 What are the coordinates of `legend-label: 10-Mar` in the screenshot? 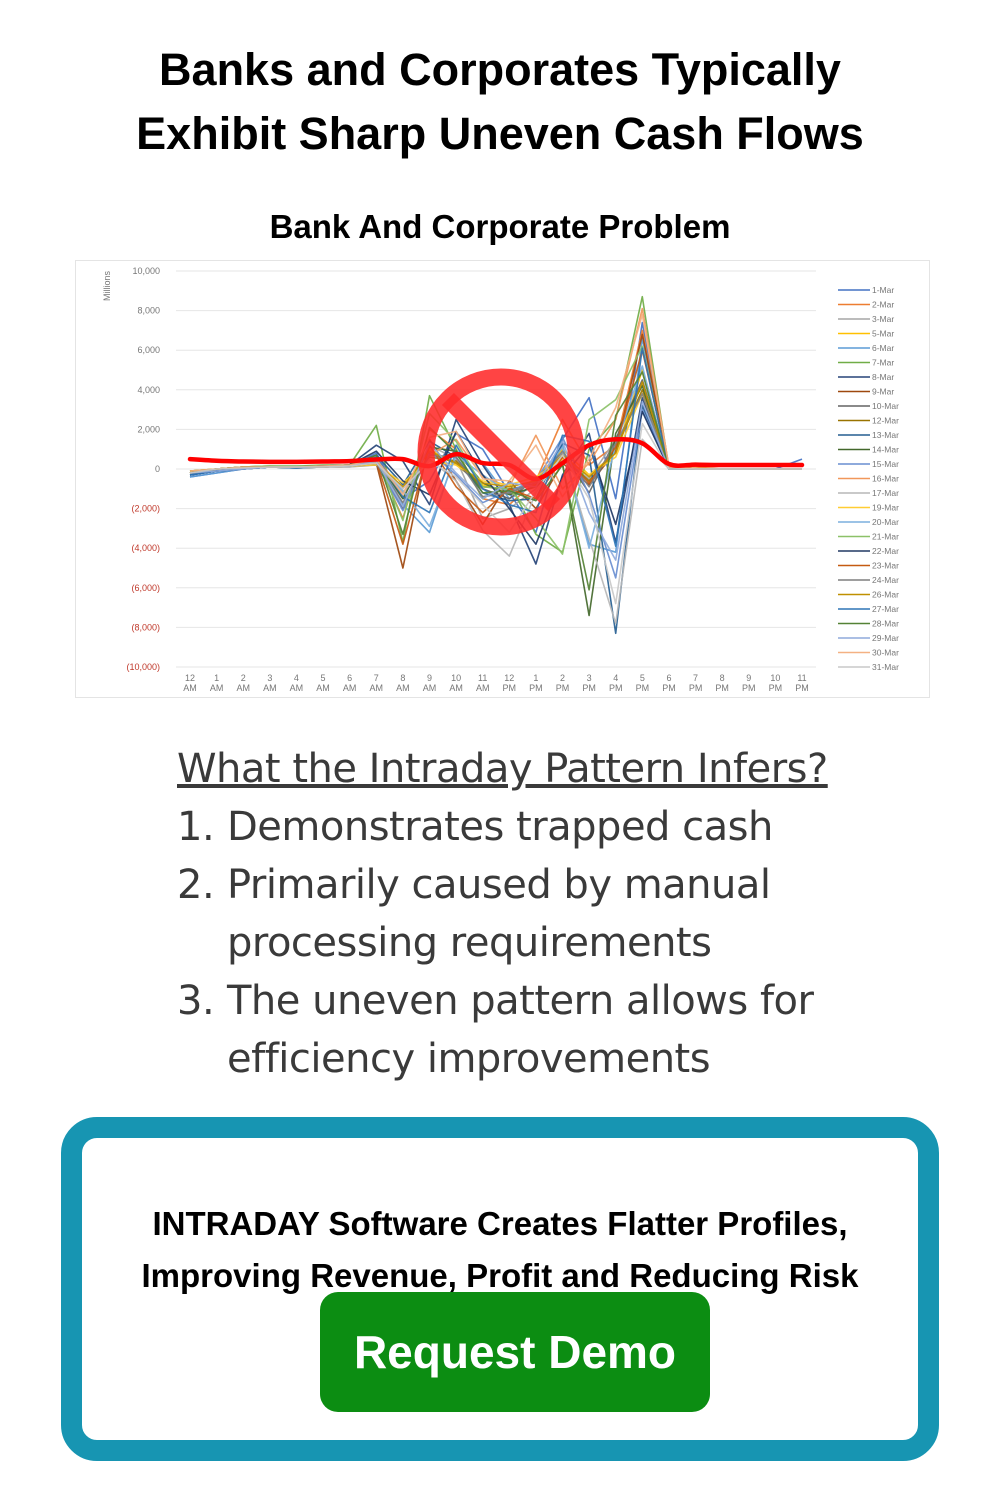 It's located at (885, 406).